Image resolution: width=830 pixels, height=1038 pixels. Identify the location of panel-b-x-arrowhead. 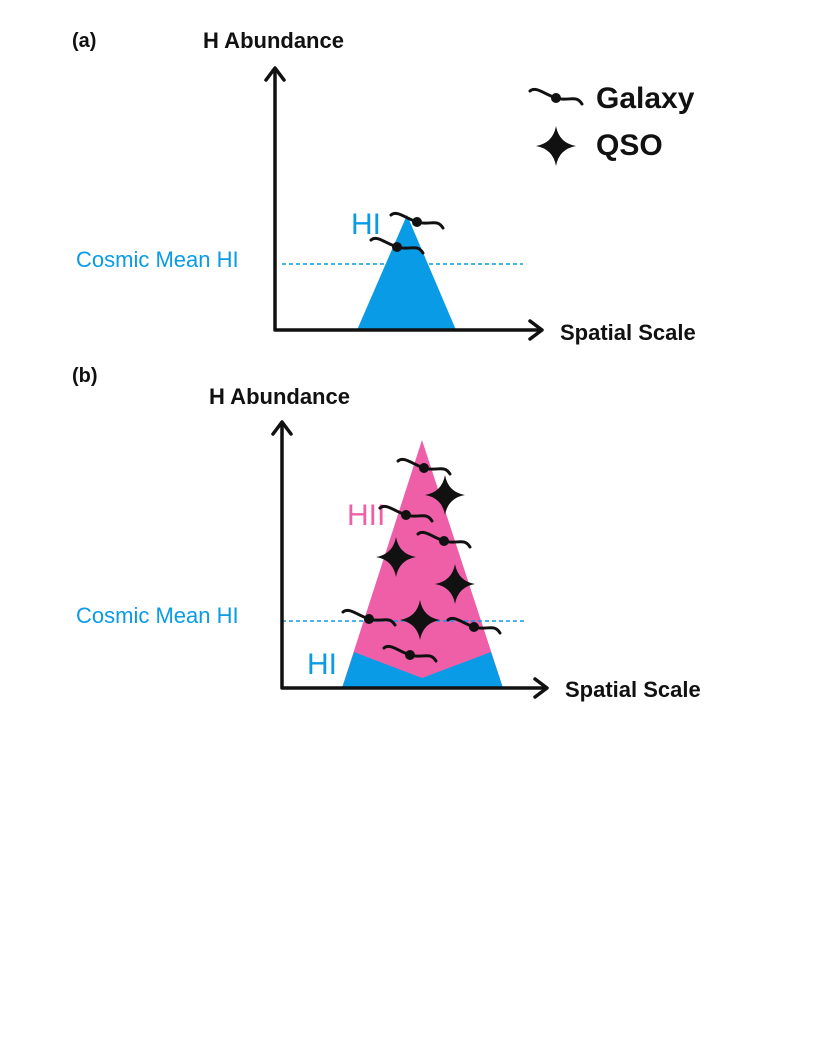
(541, 688).